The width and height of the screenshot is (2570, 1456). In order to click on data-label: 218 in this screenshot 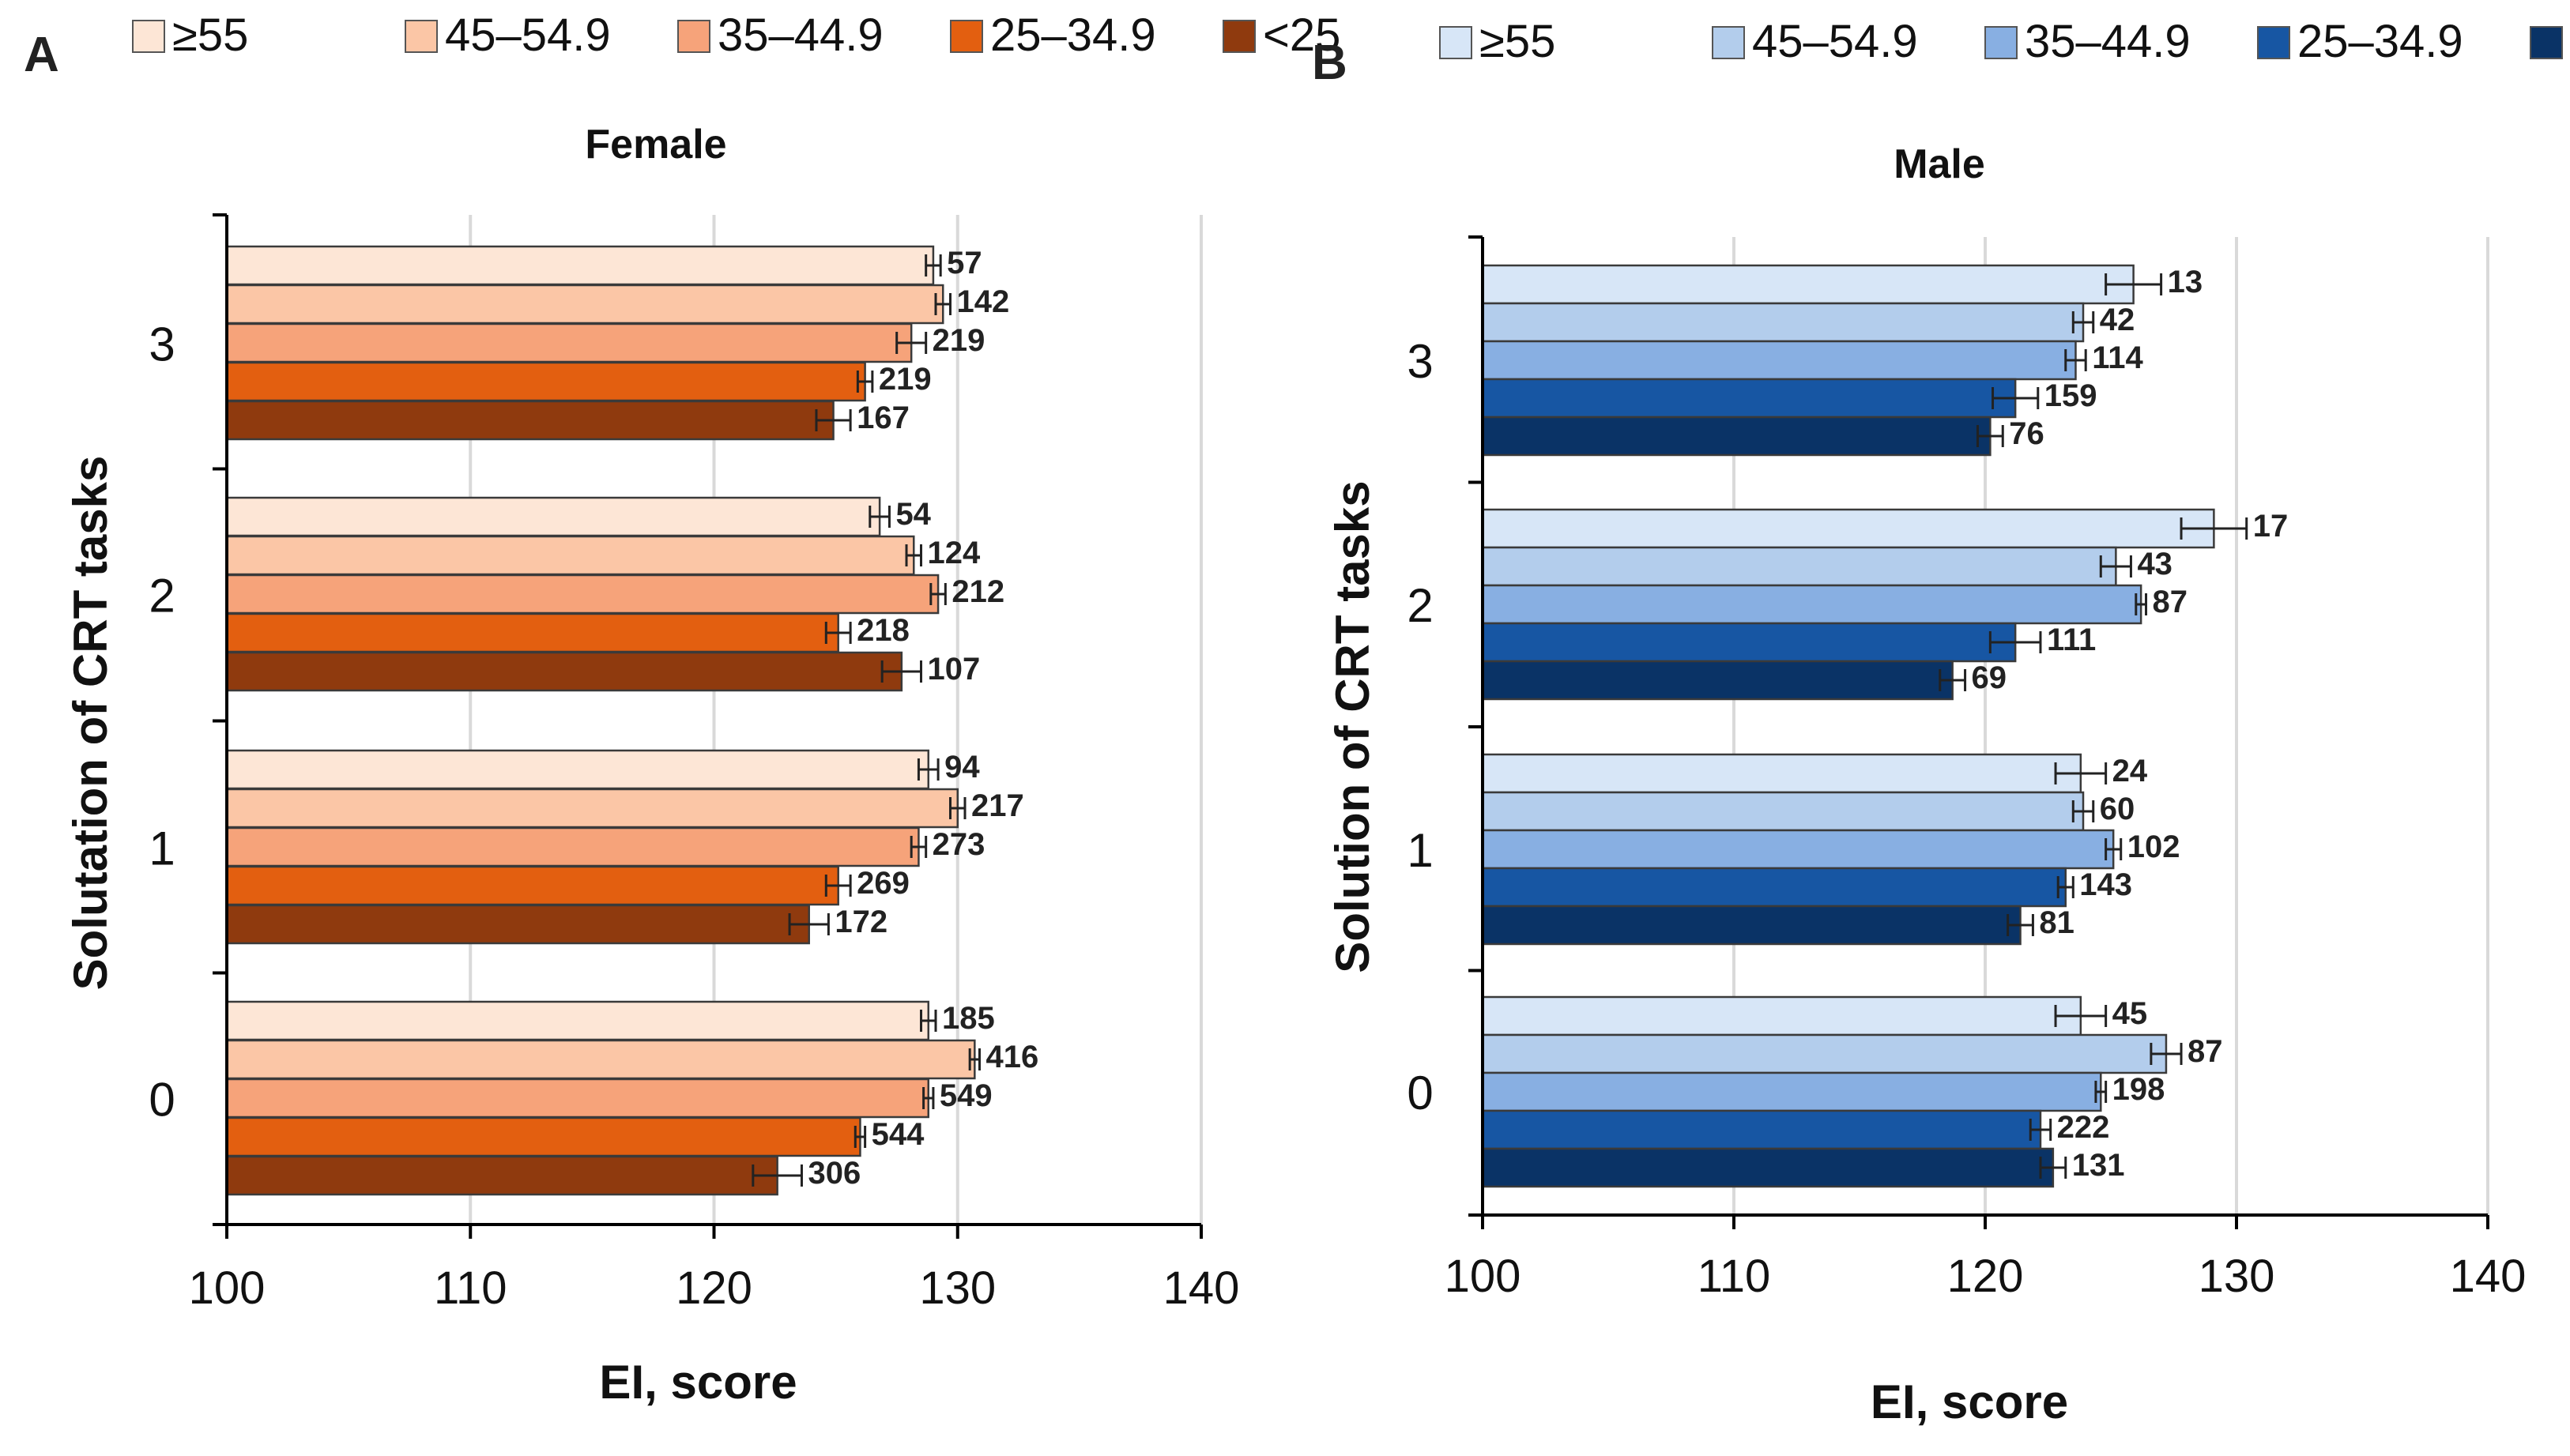, I will do `click(883, 630)`.